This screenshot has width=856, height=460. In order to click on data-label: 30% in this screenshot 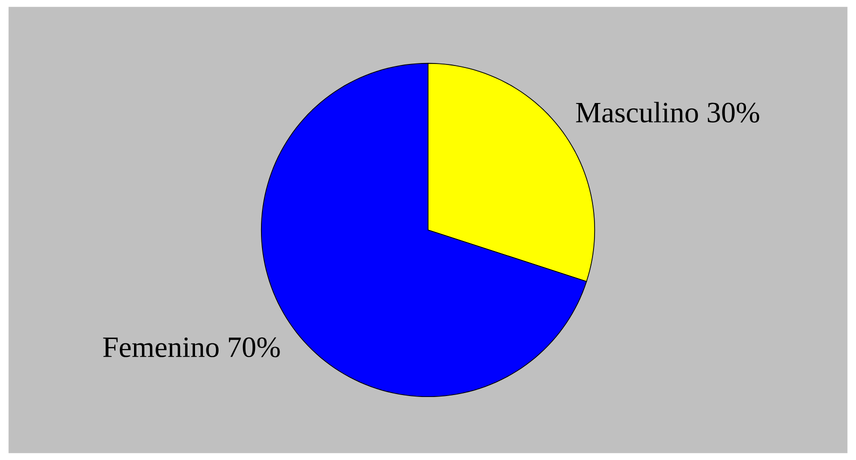, I will do `click(734, 112)`.